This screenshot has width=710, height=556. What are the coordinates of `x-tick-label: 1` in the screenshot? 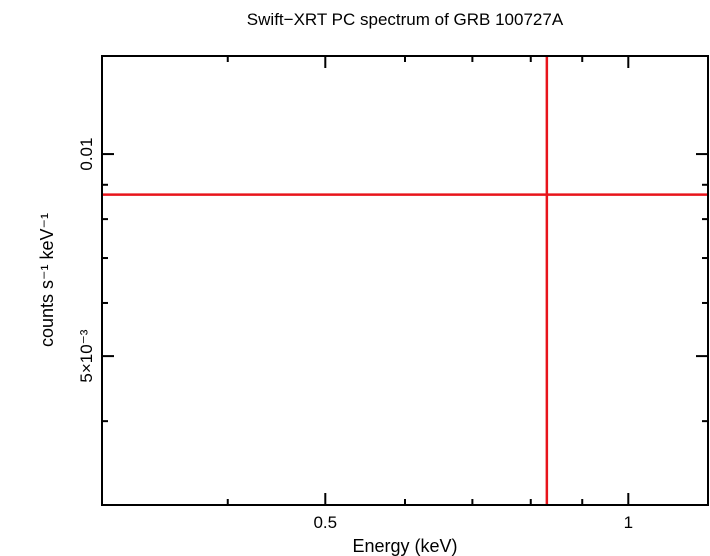 It's located at (628, 522).